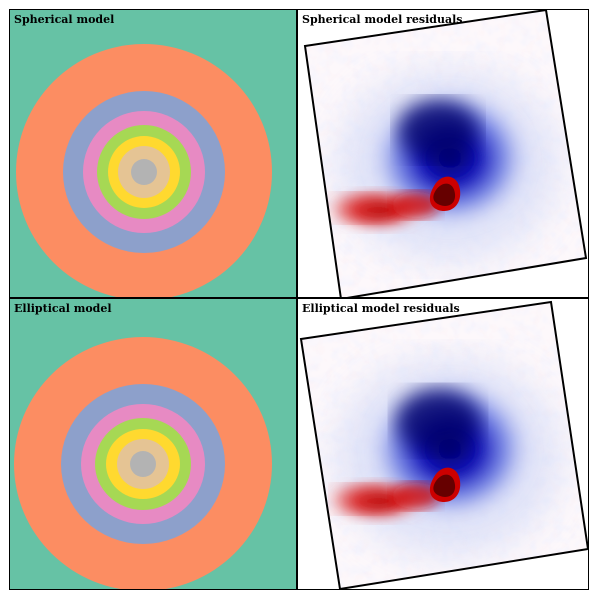 This screenshot has width=598, height=598. Describe the element at coordinates (64, 19) in the screenshot. I see `panel-title-spherical-model: Spherical model` at that location.